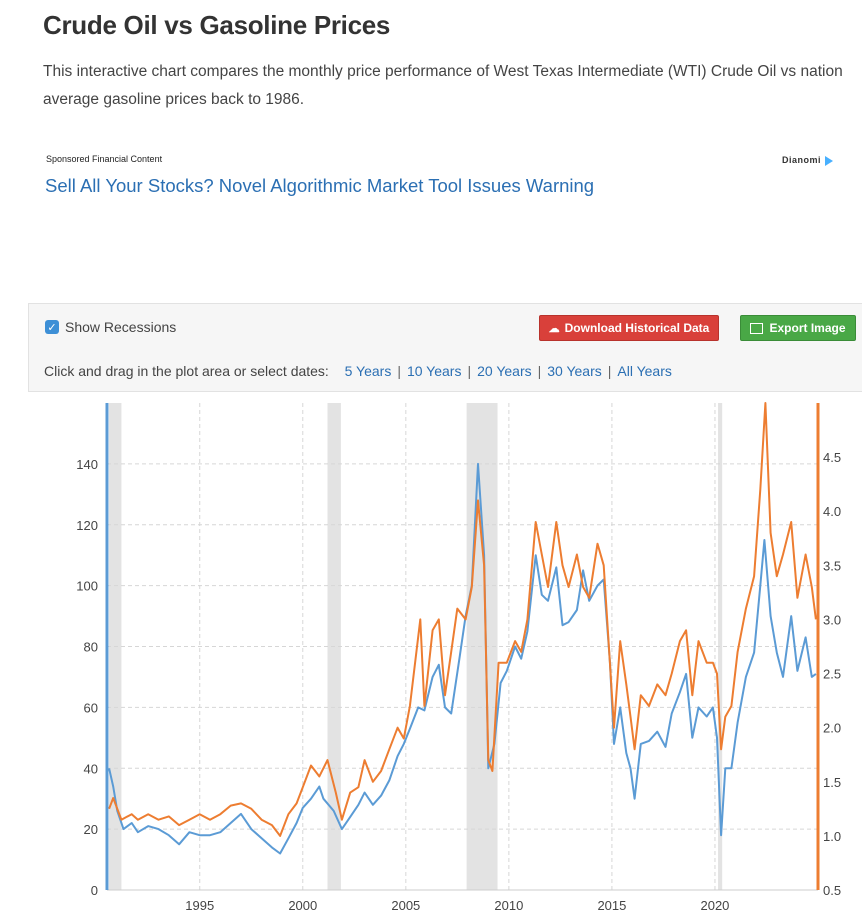  What do you see at coordinates (644, 371) in the screenshot?
I see `range-all-years: All Years` at bounding box center [644, 371].